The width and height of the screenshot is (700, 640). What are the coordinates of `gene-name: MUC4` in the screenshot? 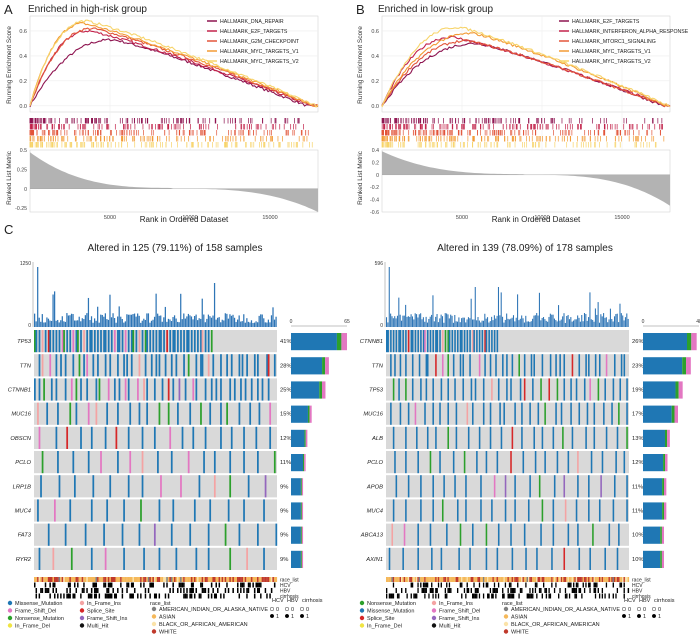 It's located at (23, 512).